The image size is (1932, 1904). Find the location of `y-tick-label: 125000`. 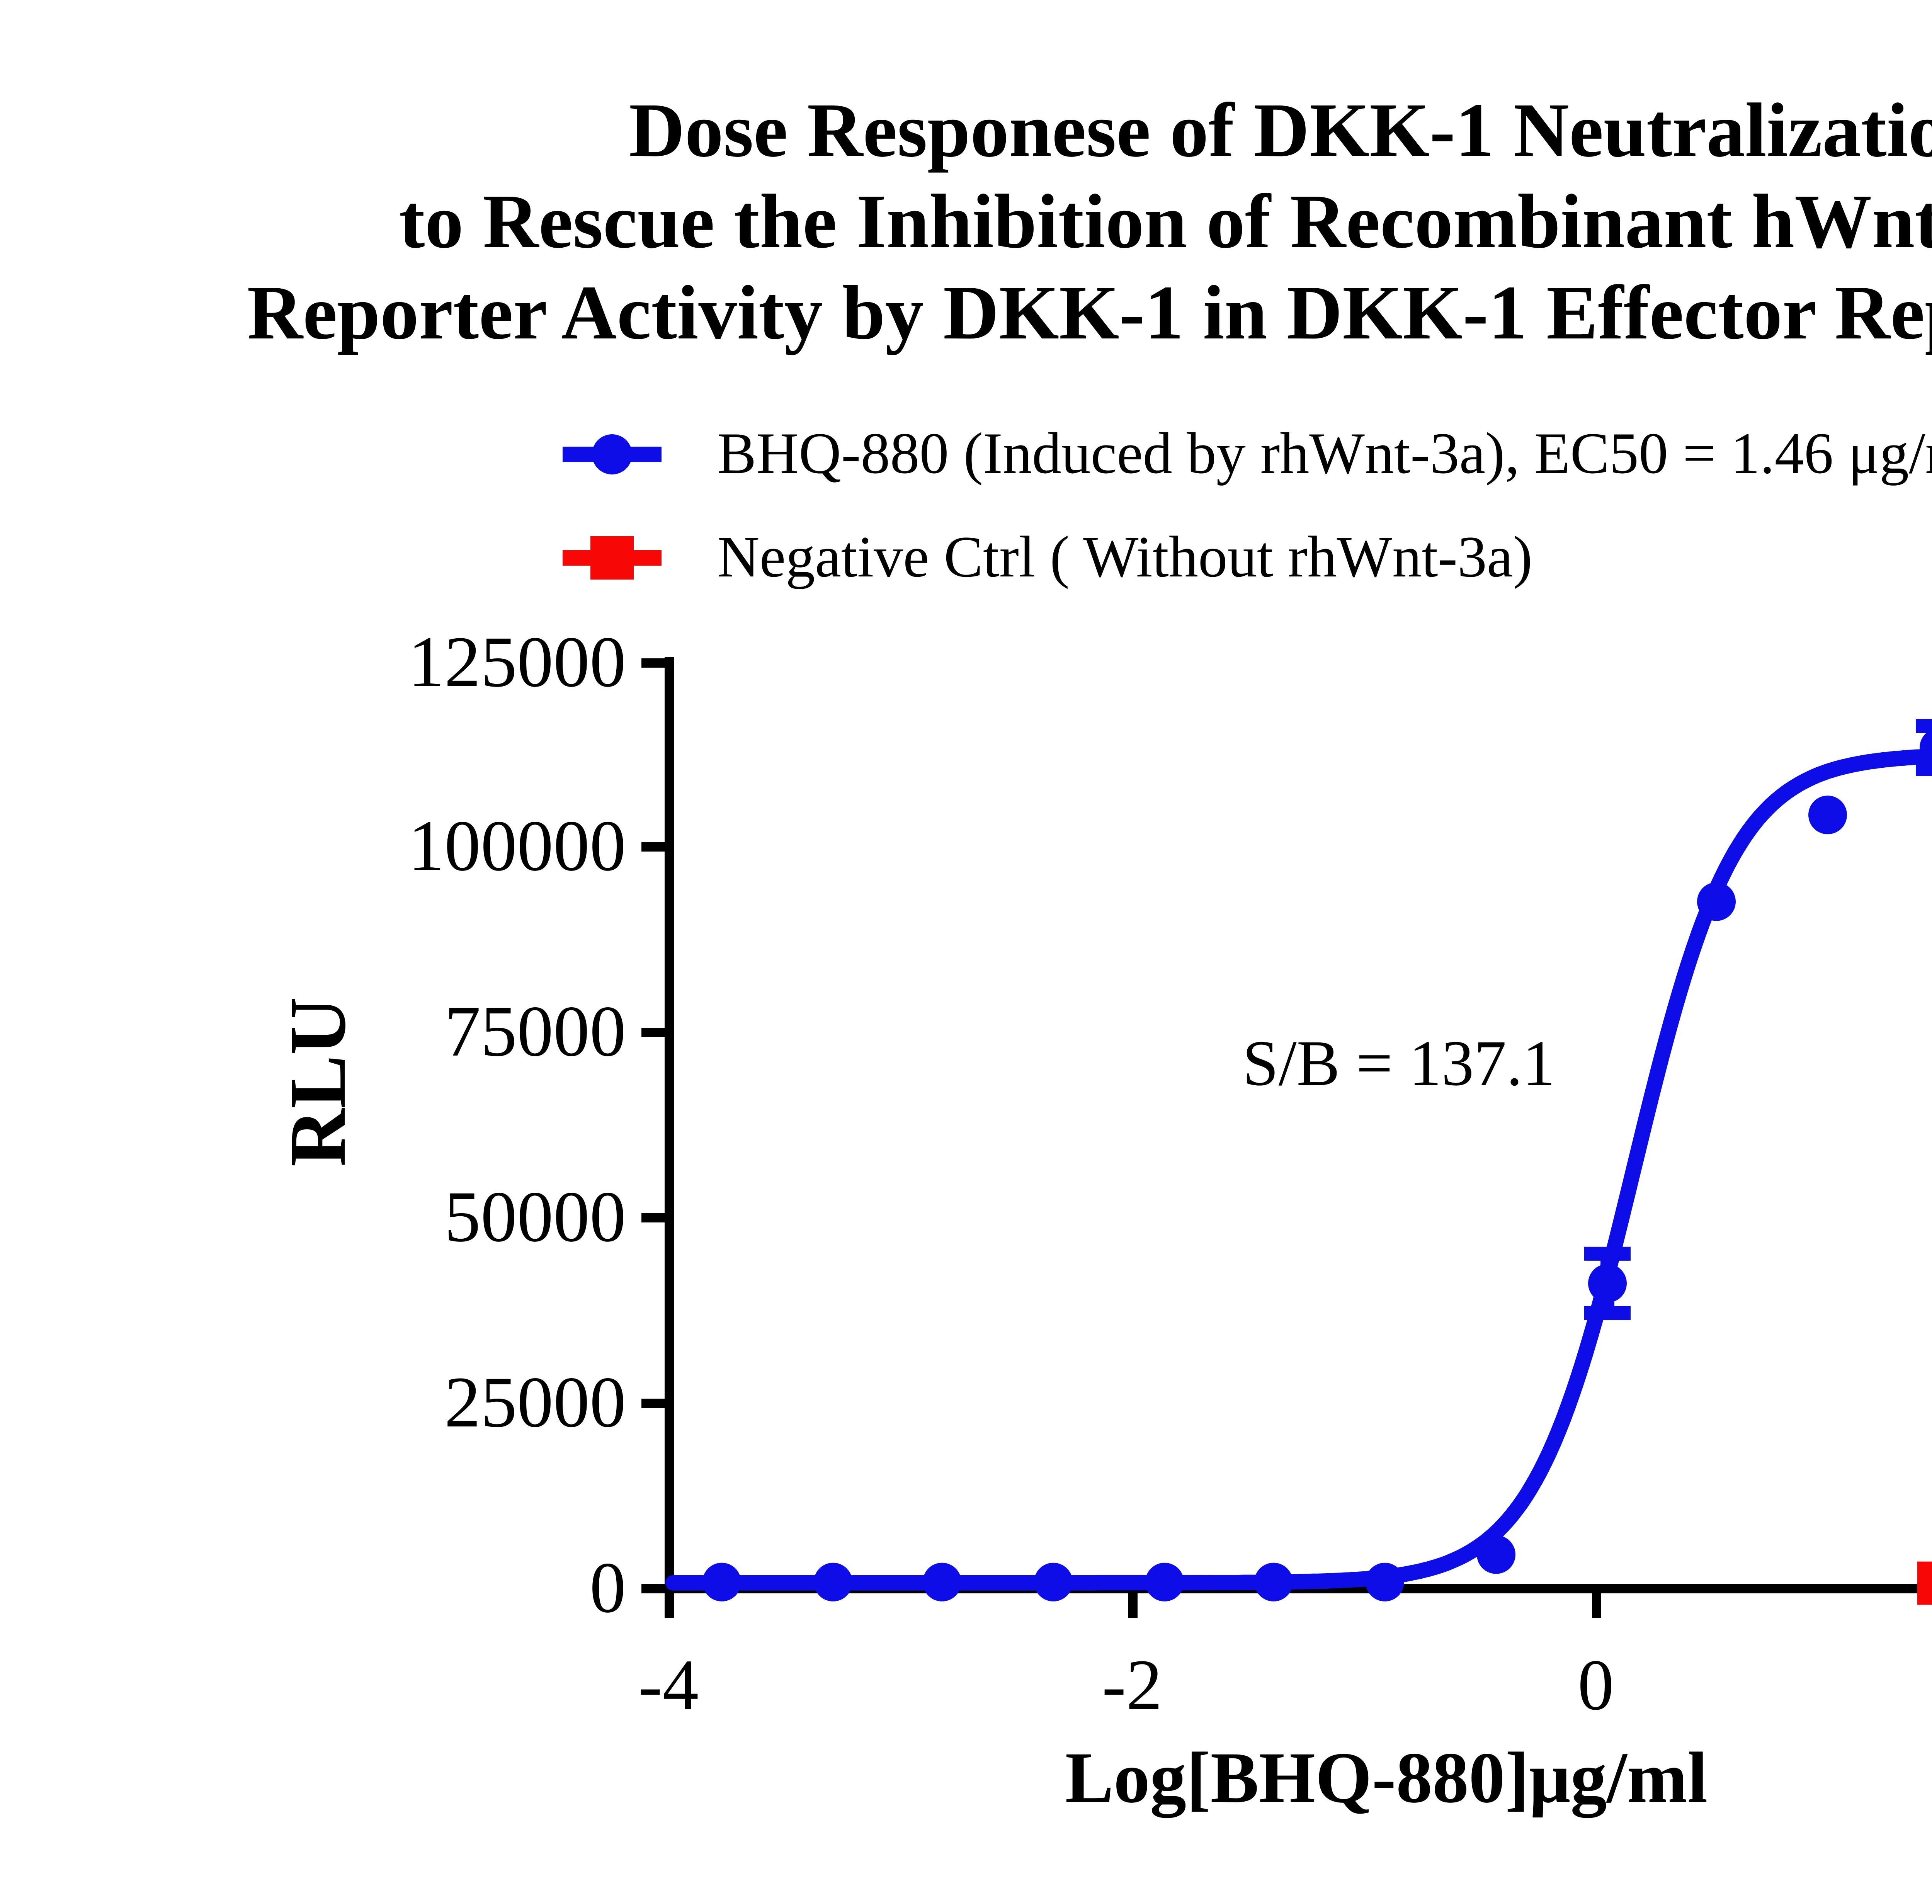

y-tick-label: 125000 is located at coordinates (517, 662).